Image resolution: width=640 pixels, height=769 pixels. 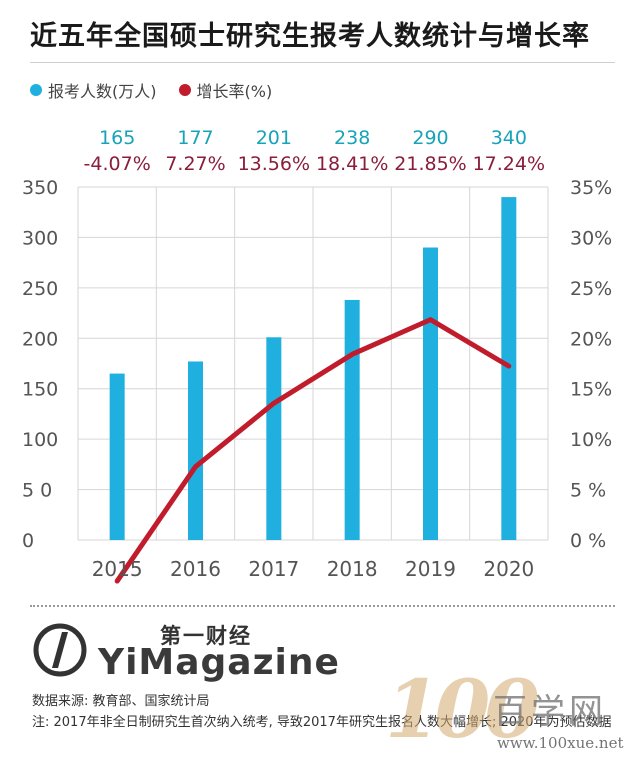 I want to click on y-right-tick-label: 15%, so click(x=591, y=390).